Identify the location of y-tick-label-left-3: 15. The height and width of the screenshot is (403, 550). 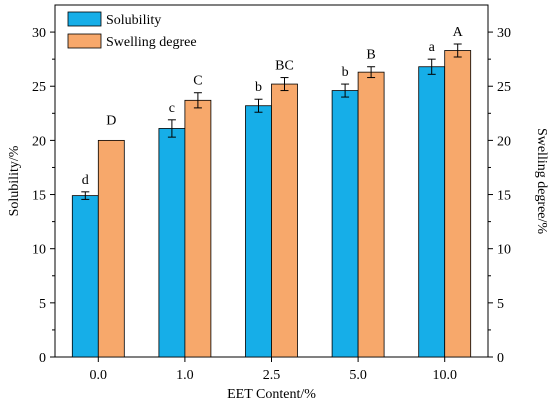
(39, 196).